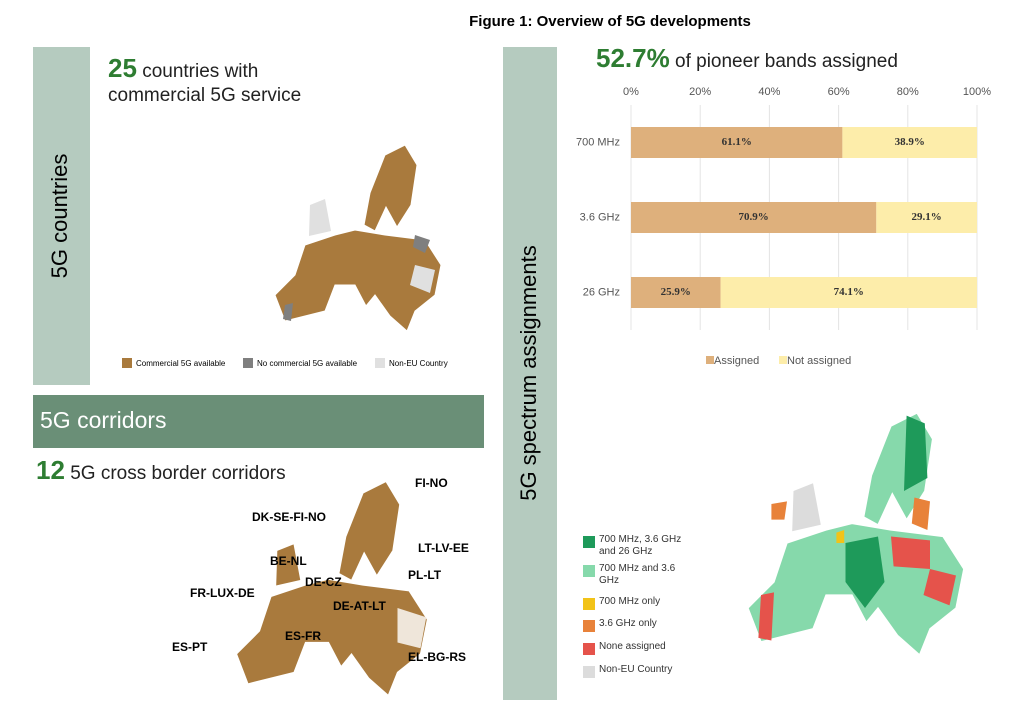 This screenshot has height=708, width=1024. What do you see at coordinates (307, 363) in the screenshot?
I see `legend-label: No commercial 5G available` at bounding box center [307, 363].